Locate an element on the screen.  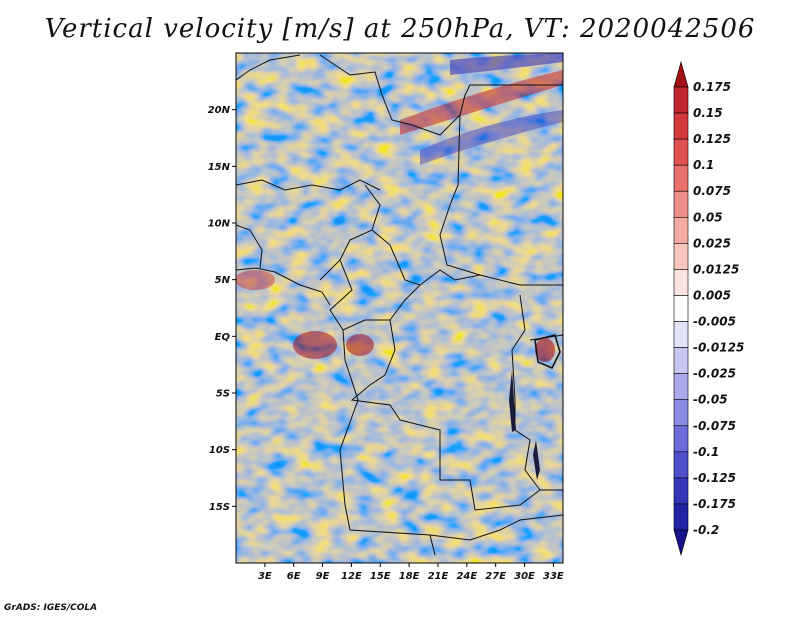
lat-tick-label: 10N is located at coordinates (219, 224).